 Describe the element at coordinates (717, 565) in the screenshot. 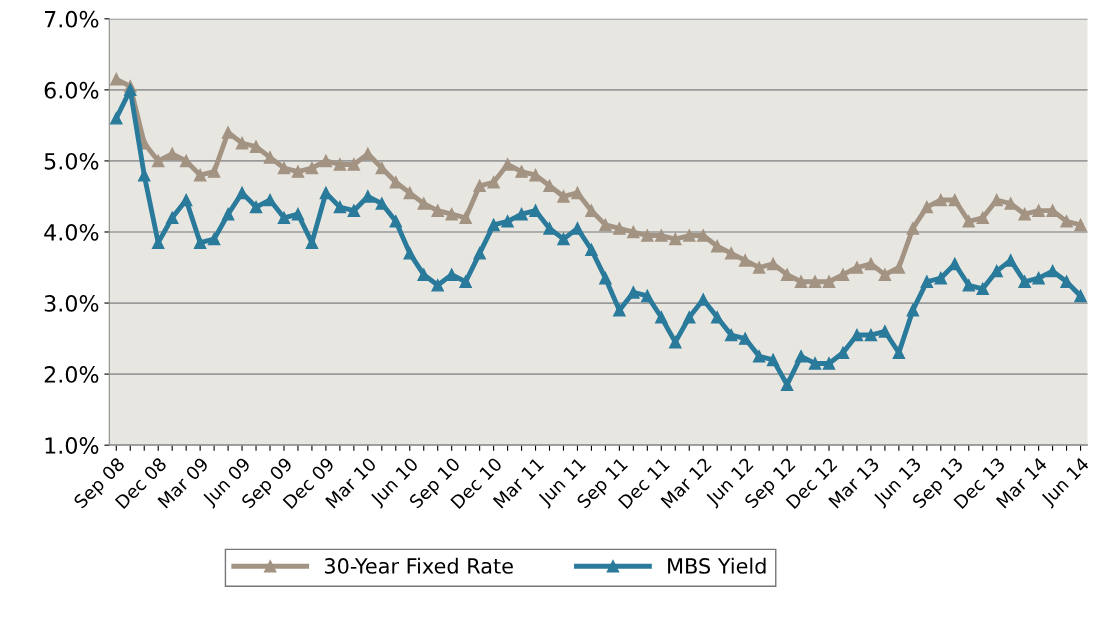

I see `legend-label: MBS Yield` at that location.